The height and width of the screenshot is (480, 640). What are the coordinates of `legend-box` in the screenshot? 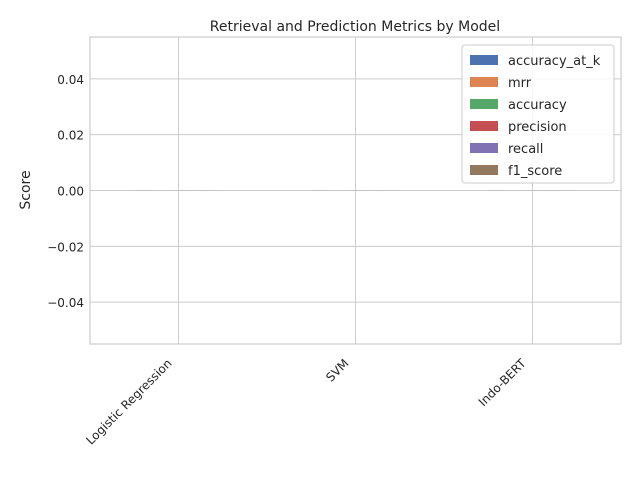 It's located at (538, 114).